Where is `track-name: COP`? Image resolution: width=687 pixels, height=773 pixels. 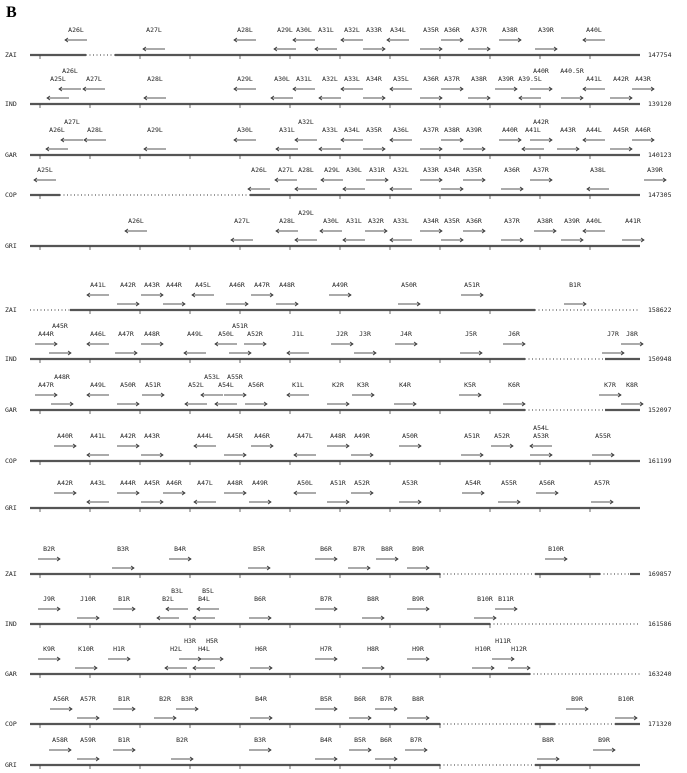
track-name: COP is located at coordinates (11, 195).